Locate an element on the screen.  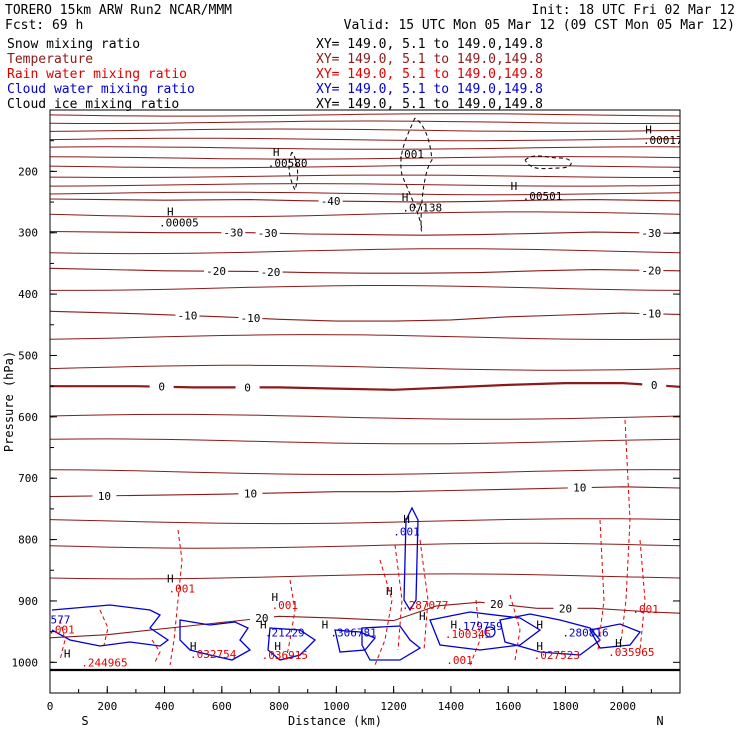
cloud-water-label: .306781 is located at coordinates (353, 633).